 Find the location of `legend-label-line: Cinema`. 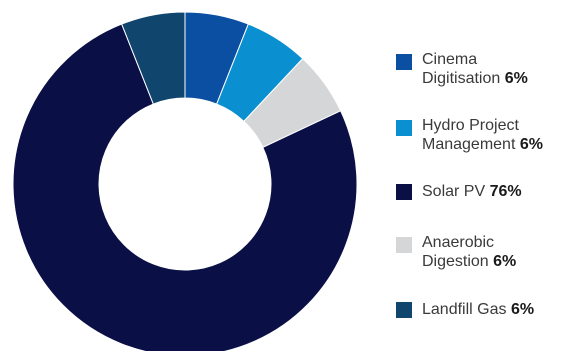

legend-label-line: Cinema is located at coordinates (450, 59).